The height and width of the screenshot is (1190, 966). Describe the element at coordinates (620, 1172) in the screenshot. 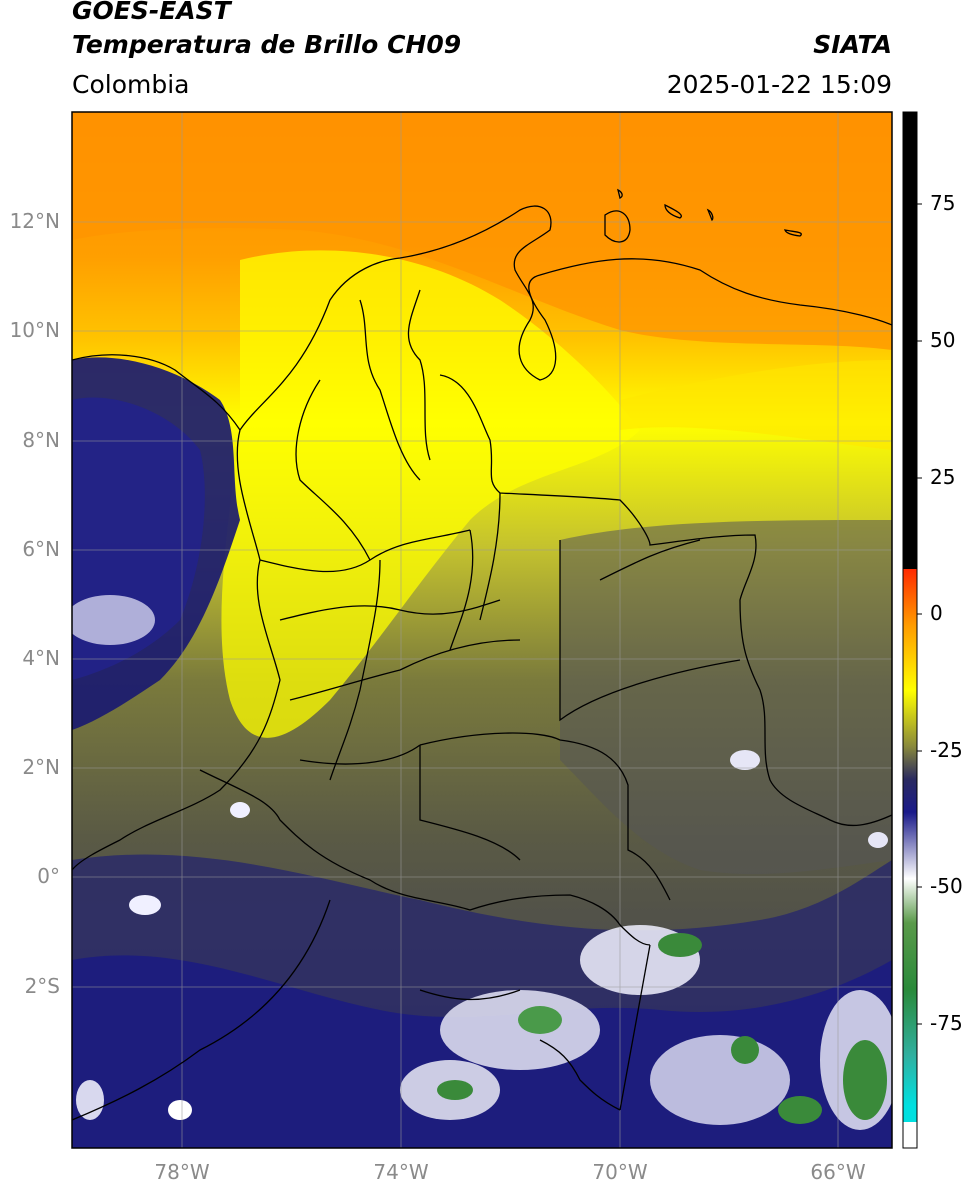

I see `lon-label-70w: 70°W` at that location.